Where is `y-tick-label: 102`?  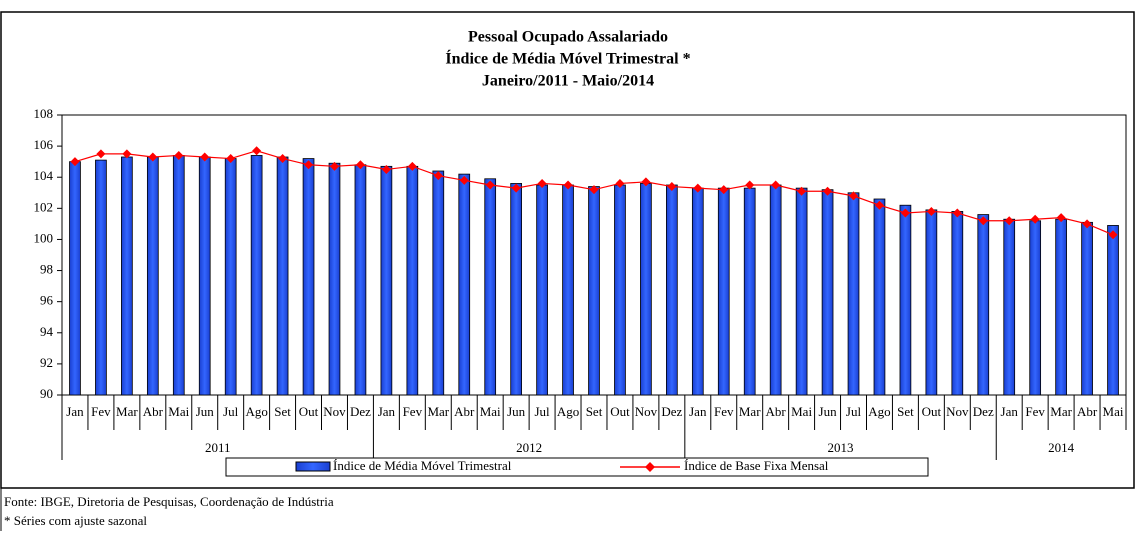 y-tick-label: 102 is located at coordinates (44, 206).